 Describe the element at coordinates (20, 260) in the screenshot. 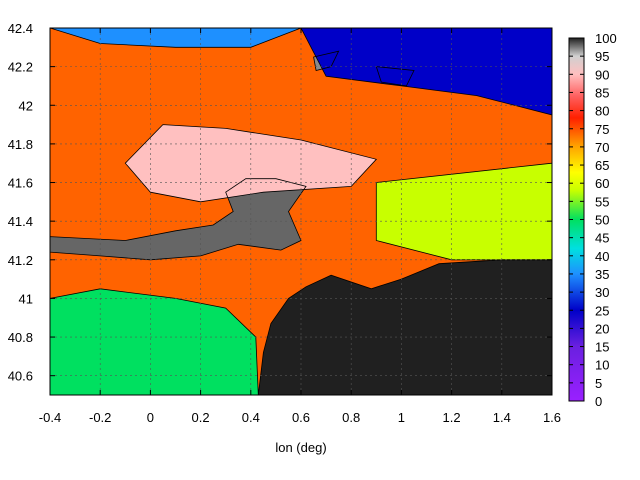

I see `y-tick-label: 41.2` at that location.